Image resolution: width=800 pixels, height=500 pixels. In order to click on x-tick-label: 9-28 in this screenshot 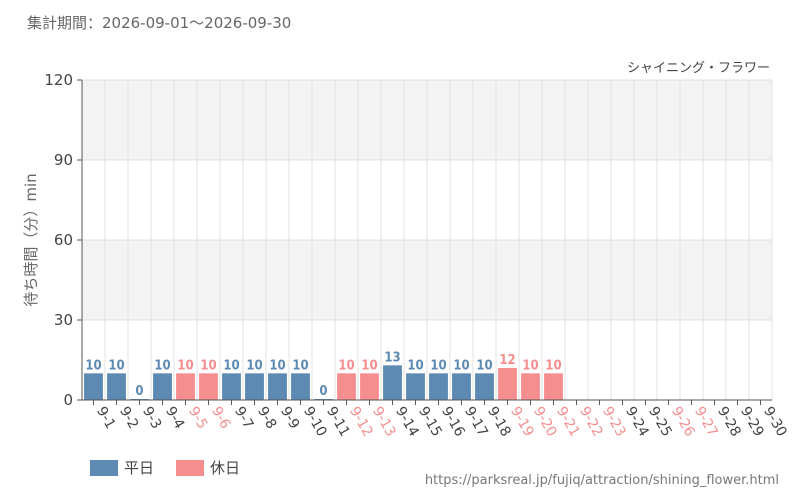, I will do `click(729, 422)`.